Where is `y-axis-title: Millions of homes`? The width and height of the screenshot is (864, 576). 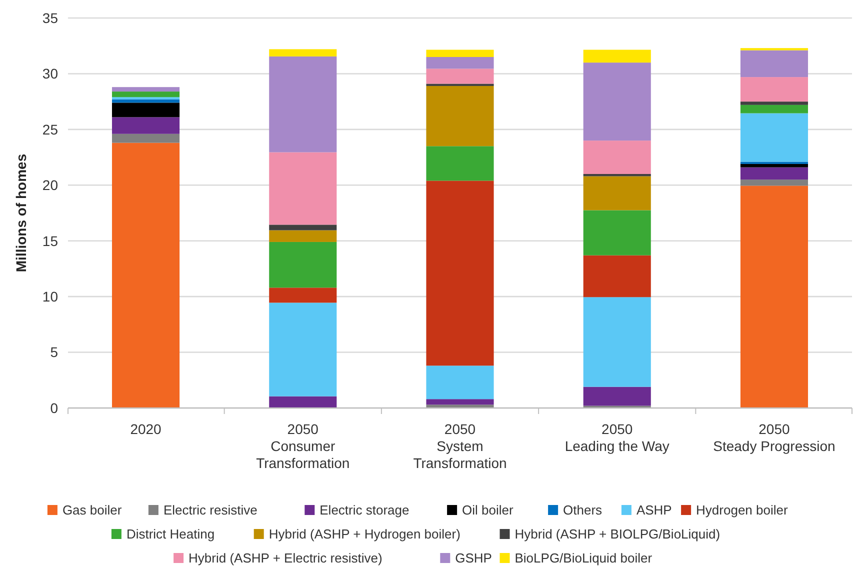 y-axis-title: Millions of homes is located at coordinates (21, 213).